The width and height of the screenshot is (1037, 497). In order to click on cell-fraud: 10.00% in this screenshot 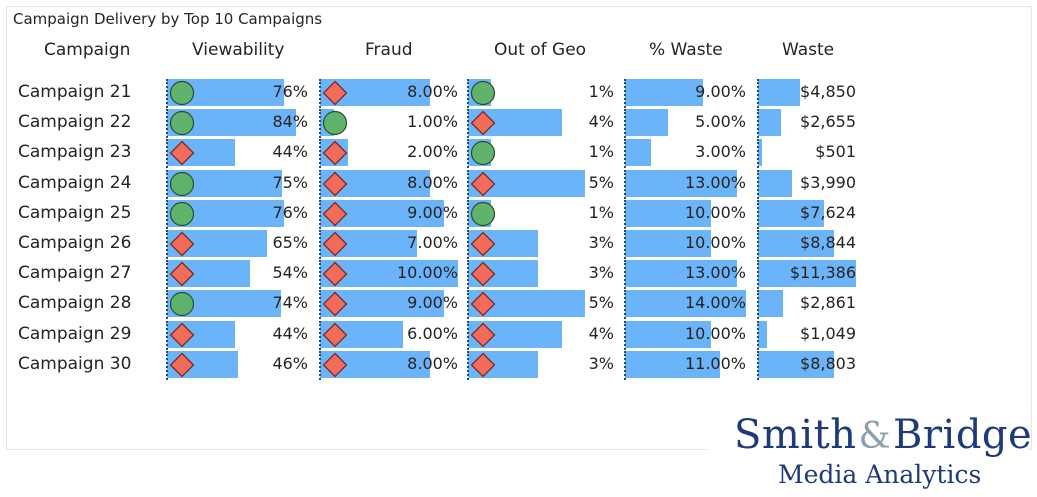, I will do `click(388, 275)`.